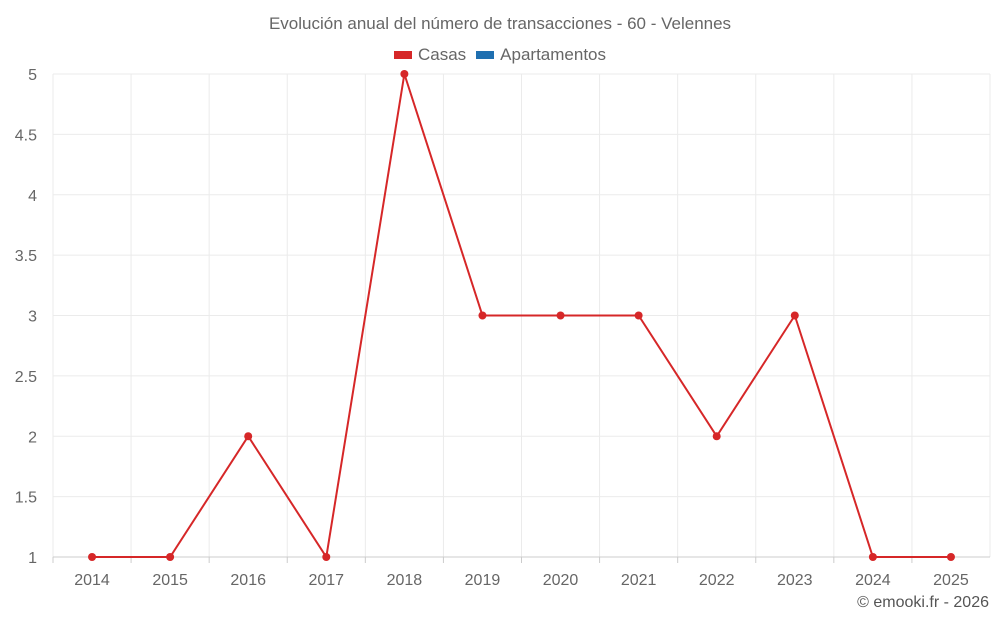 The width and height of the screenshot is (1000, 625). I want to click on x-tick-label: 2014, so click(92, 580).